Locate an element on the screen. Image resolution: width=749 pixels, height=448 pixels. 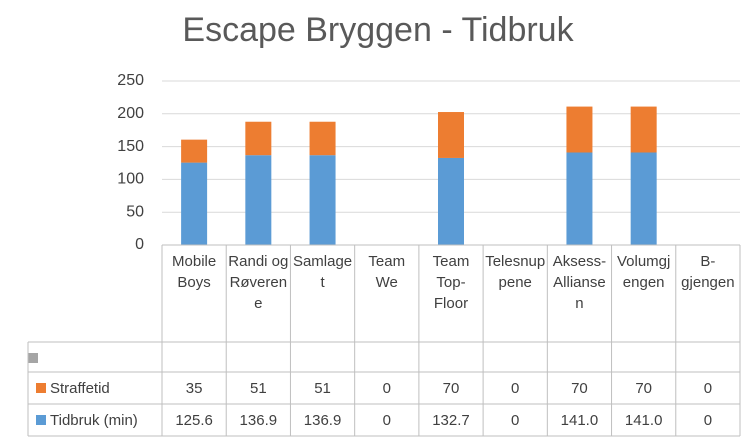
category-label: Volumgjengen is located at coordinates (643, 272).